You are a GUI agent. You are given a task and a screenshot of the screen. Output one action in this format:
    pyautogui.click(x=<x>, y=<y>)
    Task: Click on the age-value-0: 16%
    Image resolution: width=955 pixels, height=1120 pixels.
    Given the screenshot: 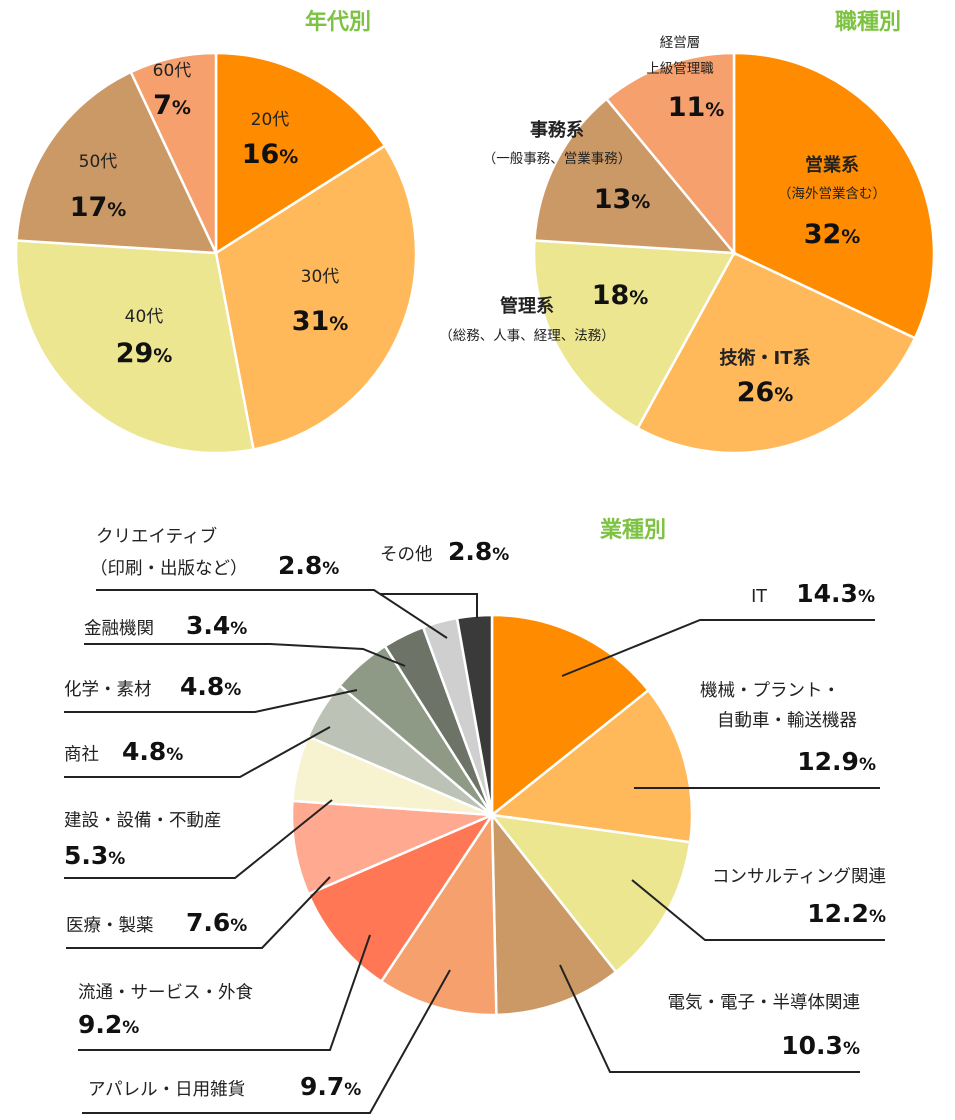 What is the action you would take?
    pyautogui.click(x=270, y=154)
    